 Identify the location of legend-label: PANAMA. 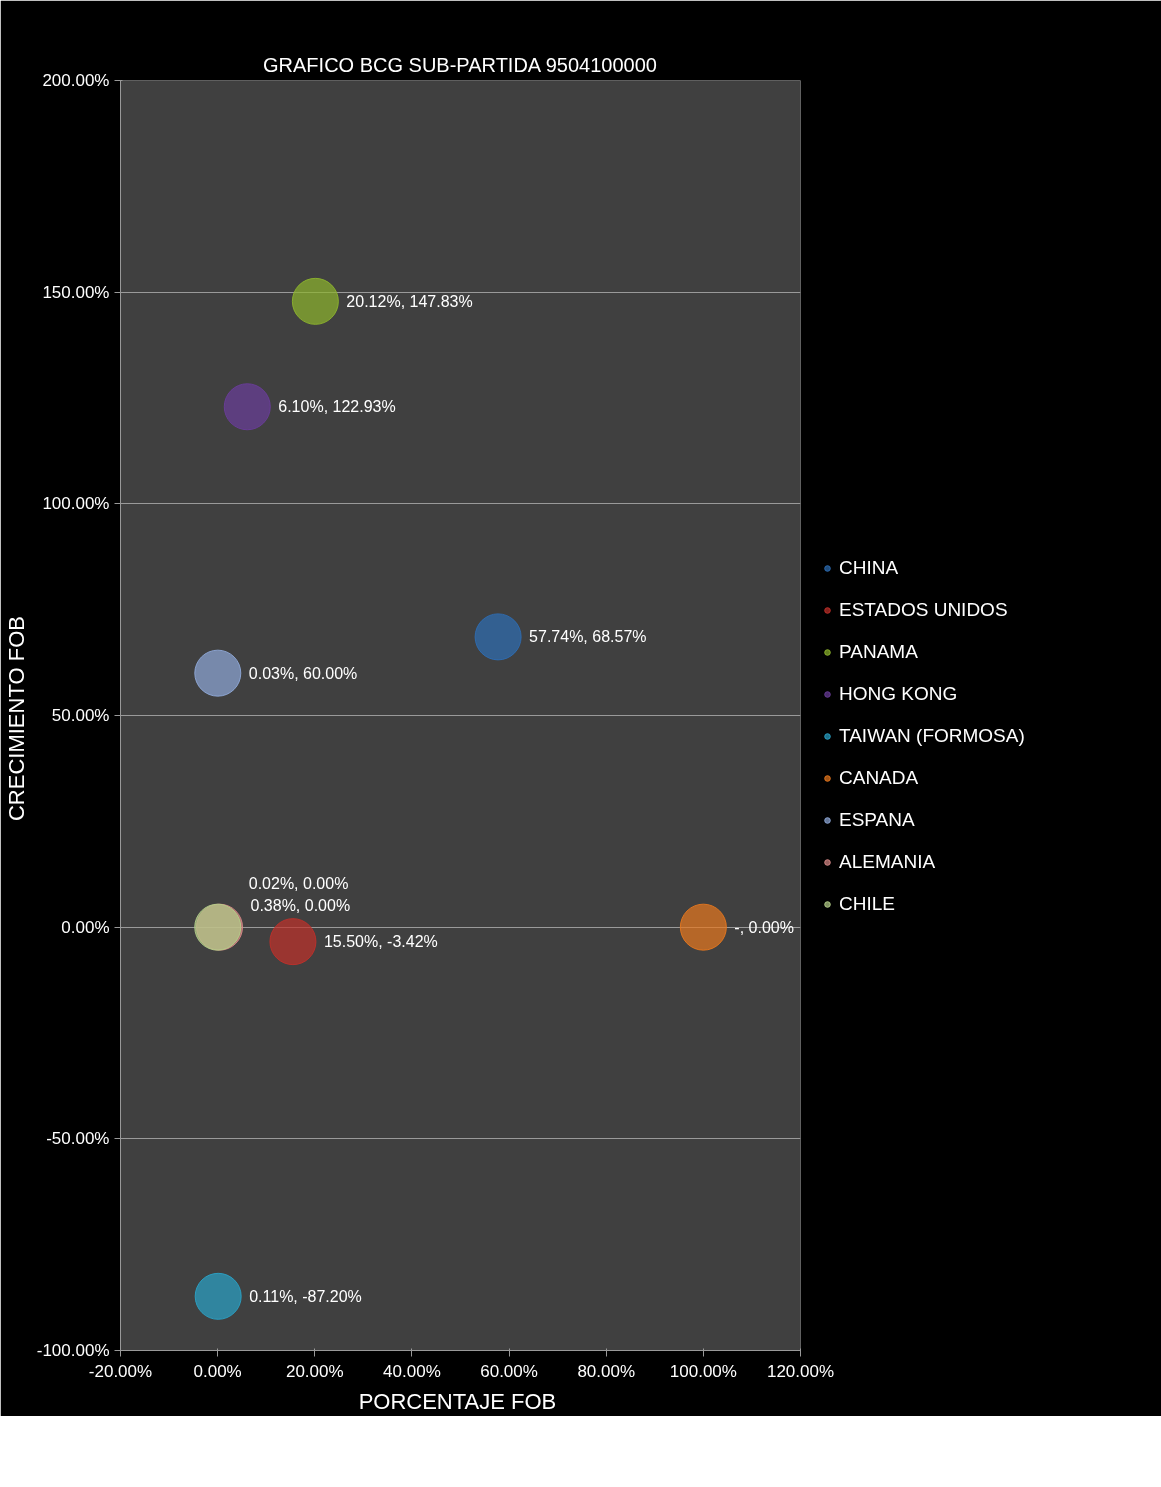
(878, 652).